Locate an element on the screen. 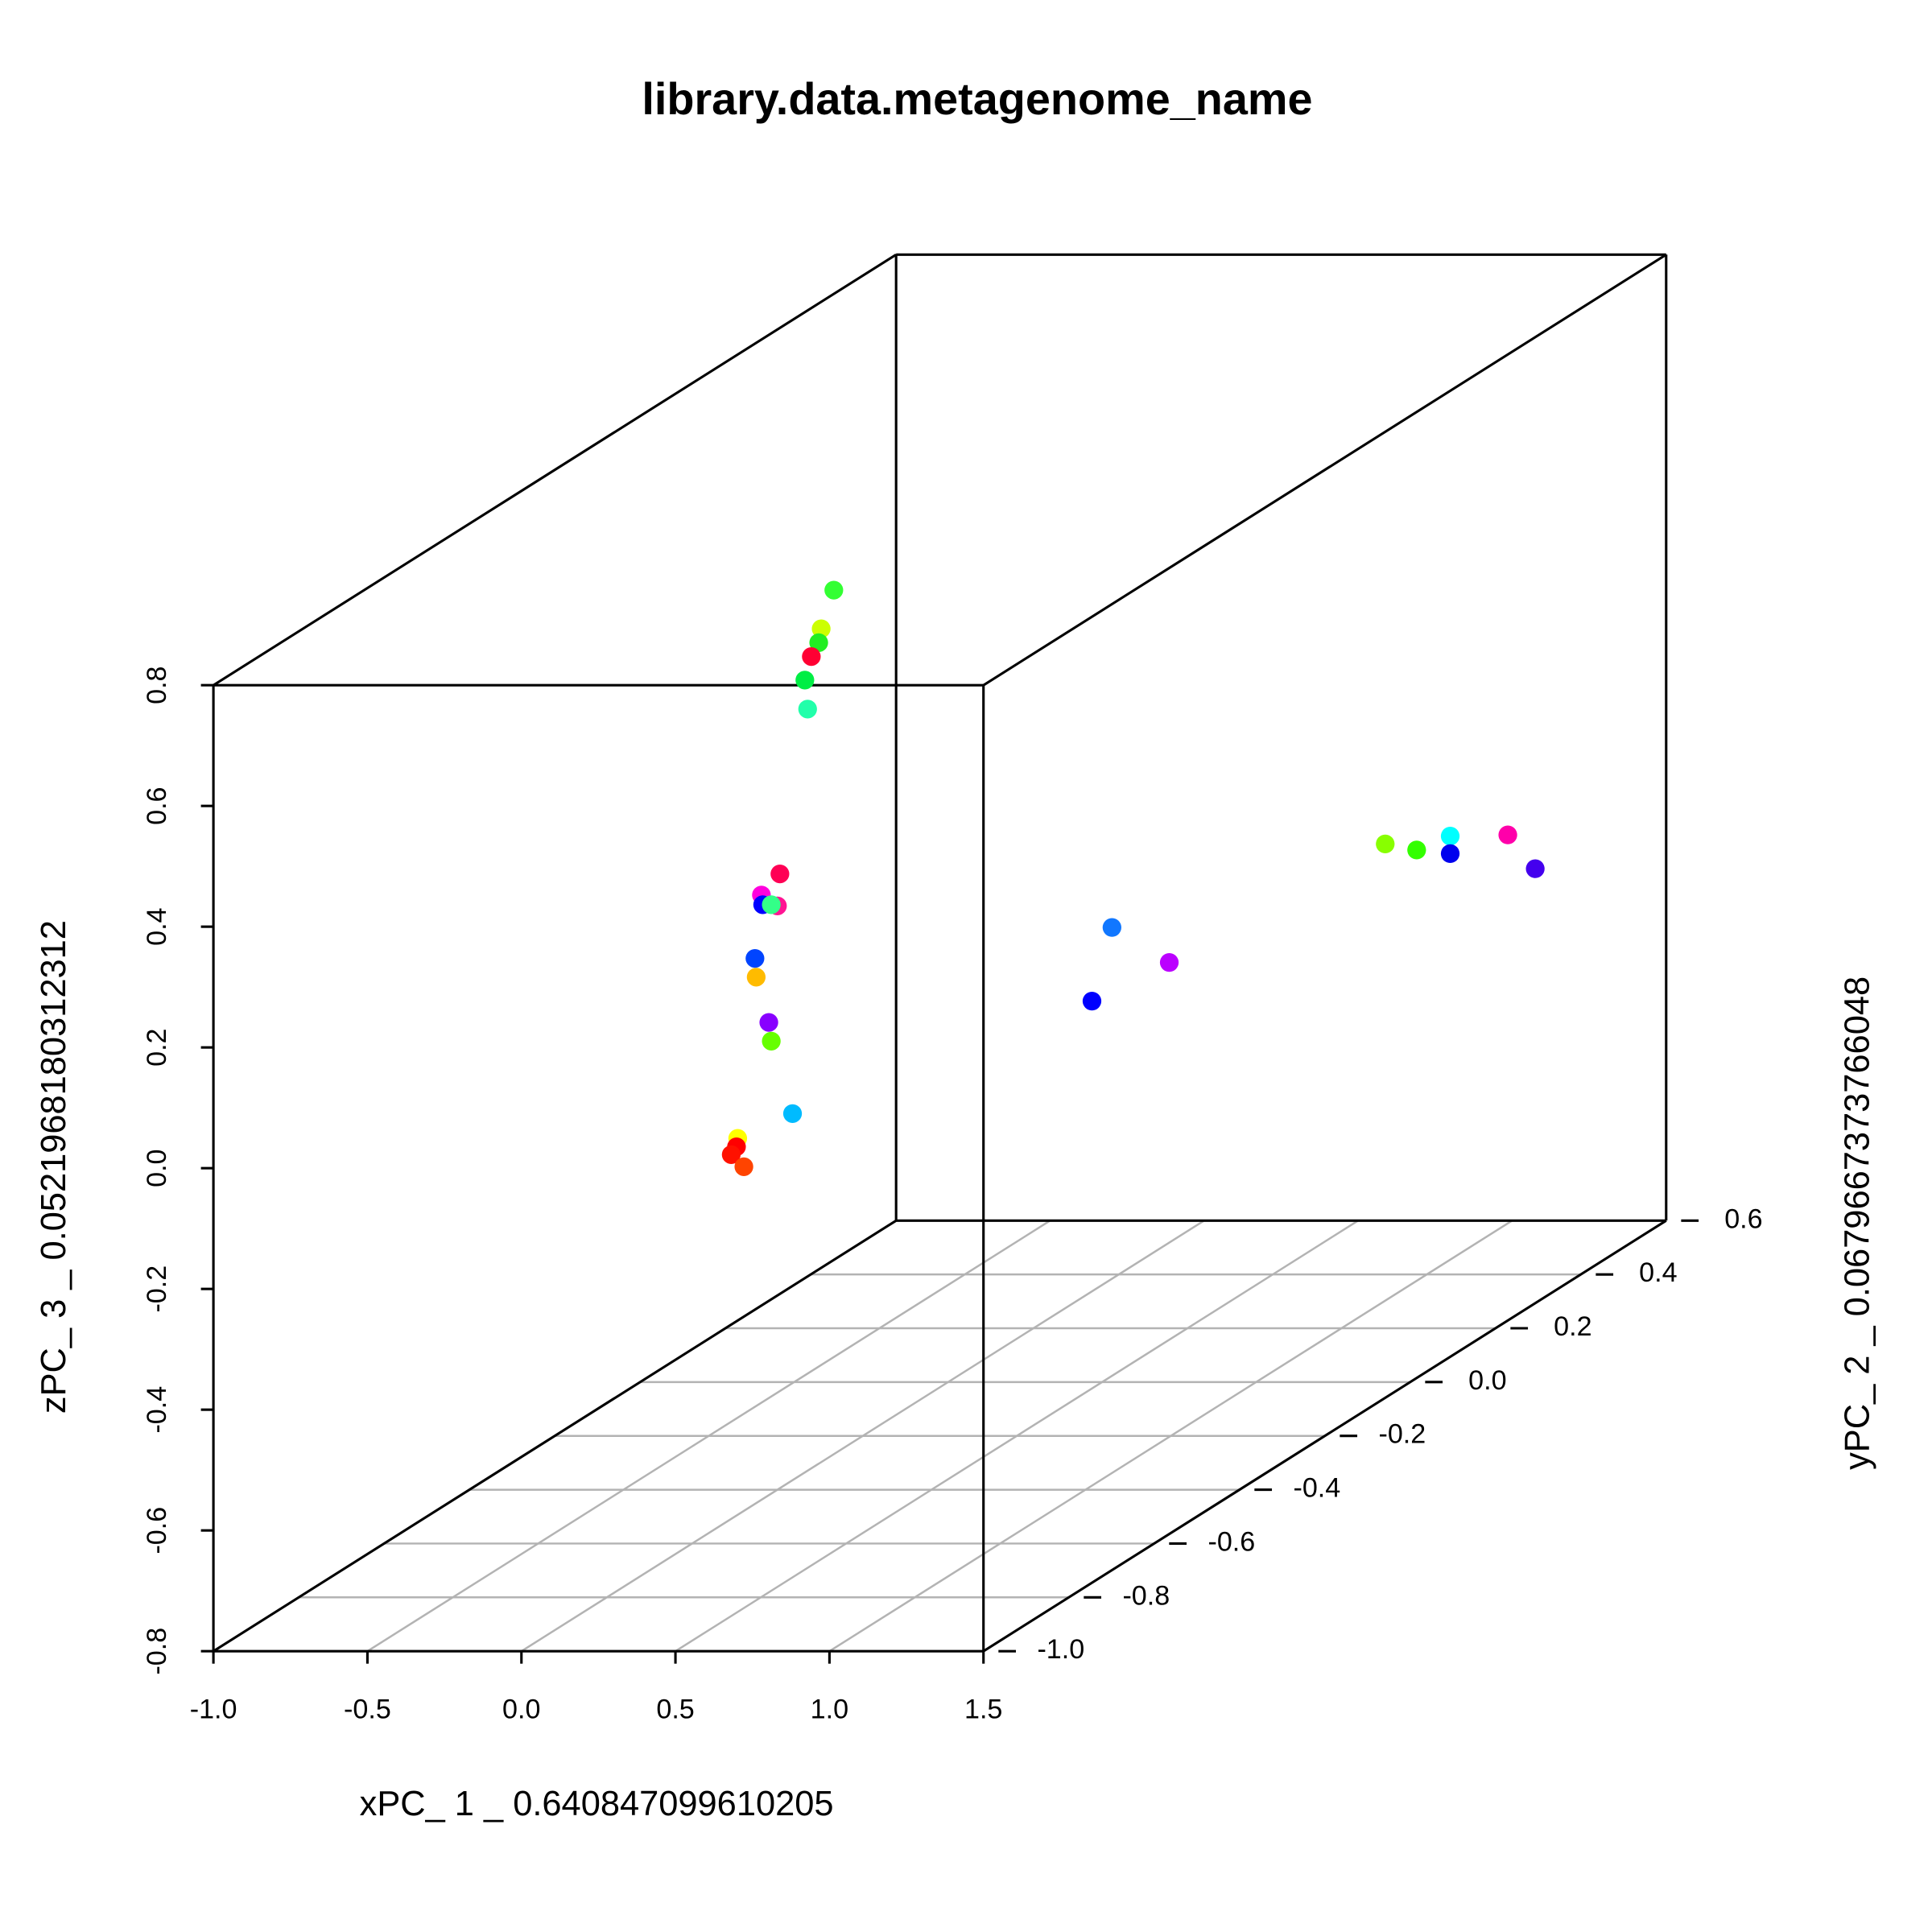 The image size is (1932, 1932). y-tick-label: -0.2 is located at coordinates (1402, 1434).